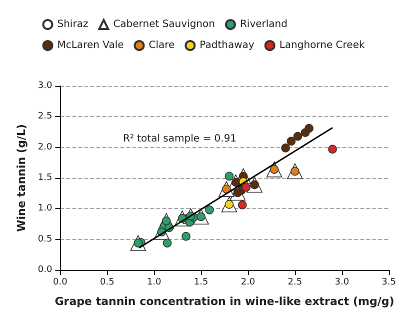  What do you see at coordinates (72, 24) in the screenshot?
I see `legend-label: Shiraz` at bounding box center [72, 24].